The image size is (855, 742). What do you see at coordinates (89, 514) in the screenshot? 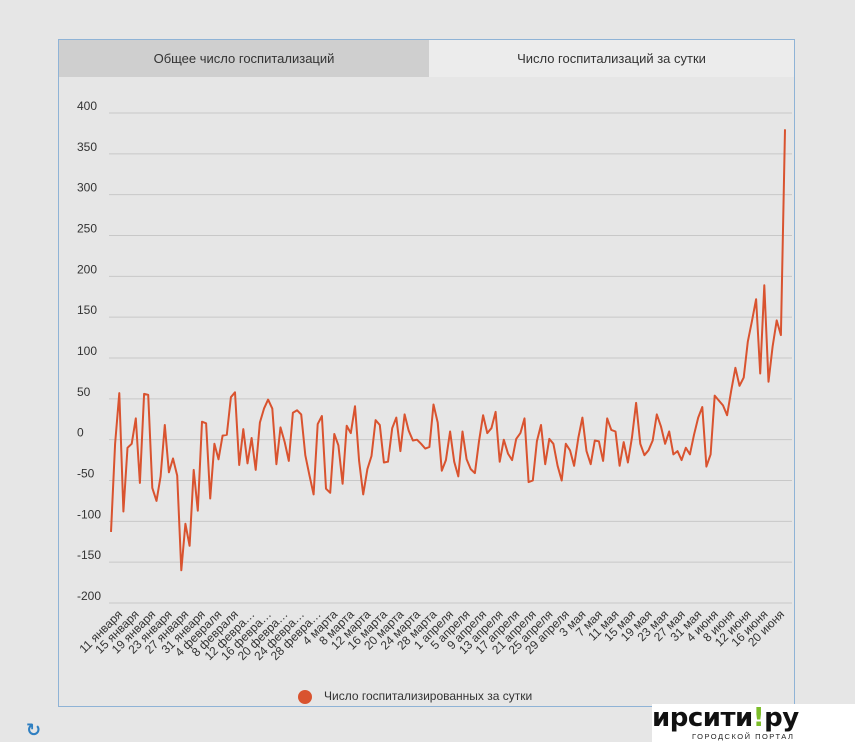
I see `y-tick-label: -100` at bounding box center [89, 514].